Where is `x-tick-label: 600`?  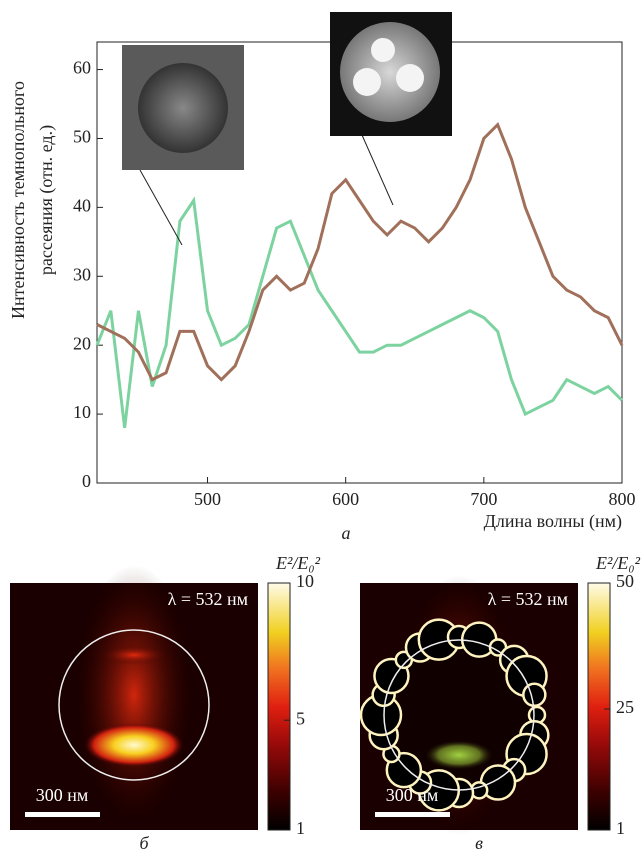
x-tick-label: 600 is located at coordinates (345, 499).